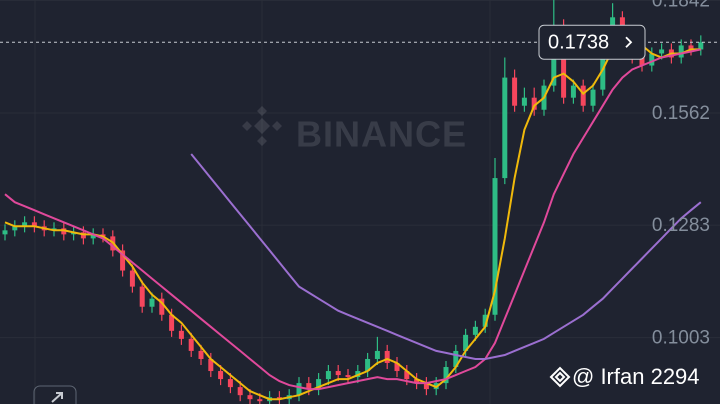 The height and width of the screenshot is (404, 720). I want to click on credit-icon, so click(560, 377).